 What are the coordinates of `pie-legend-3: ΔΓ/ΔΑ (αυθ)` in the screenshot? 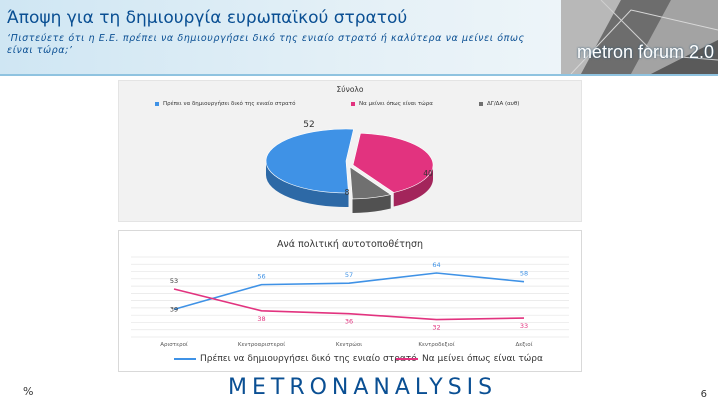 It's located at (499, 104).